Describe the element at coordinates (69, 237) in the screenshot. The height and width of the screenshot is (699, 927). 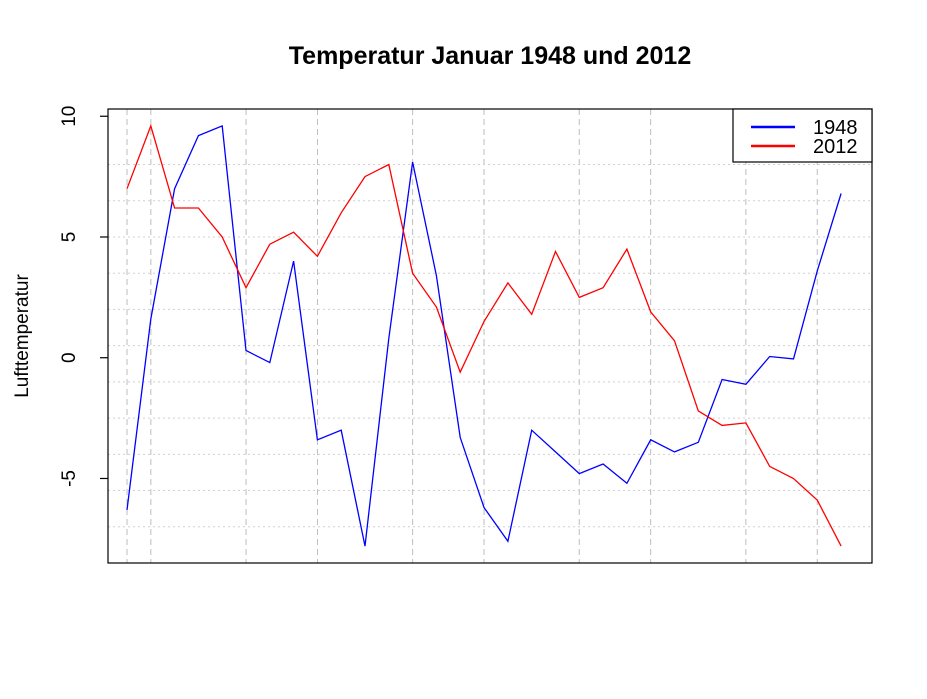
I see `y-tick-label: 5` at that location.